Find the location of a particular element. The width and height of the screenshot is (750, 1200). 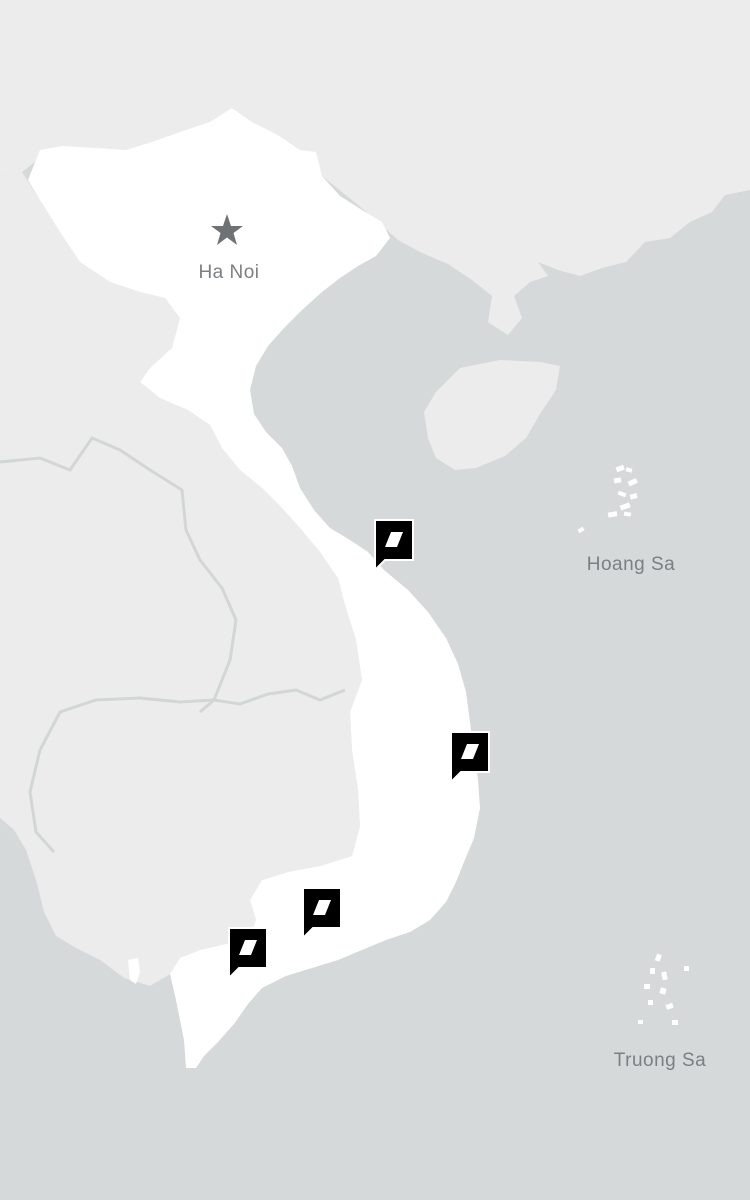

country-border-cambodia is located at coordinates (192, 719).